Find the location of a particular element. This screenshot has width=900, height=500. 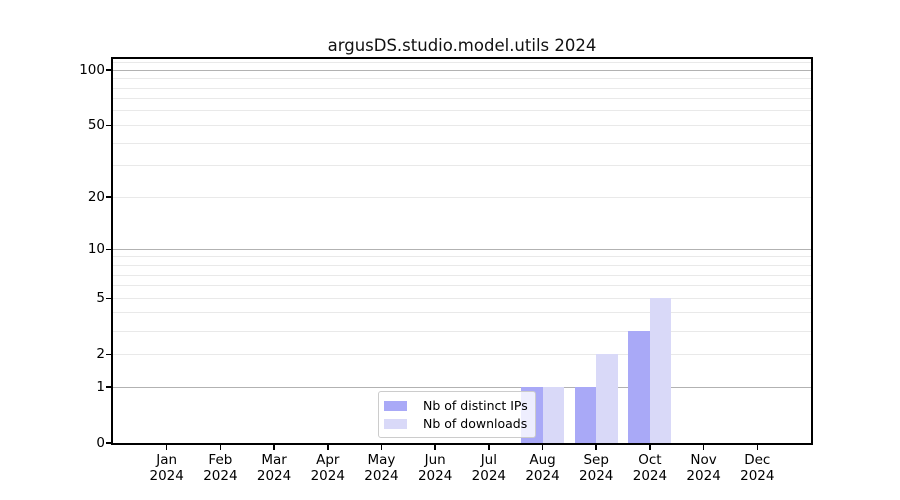

x-tick-label: Mar 2024 is located at coordinates (274, 468).